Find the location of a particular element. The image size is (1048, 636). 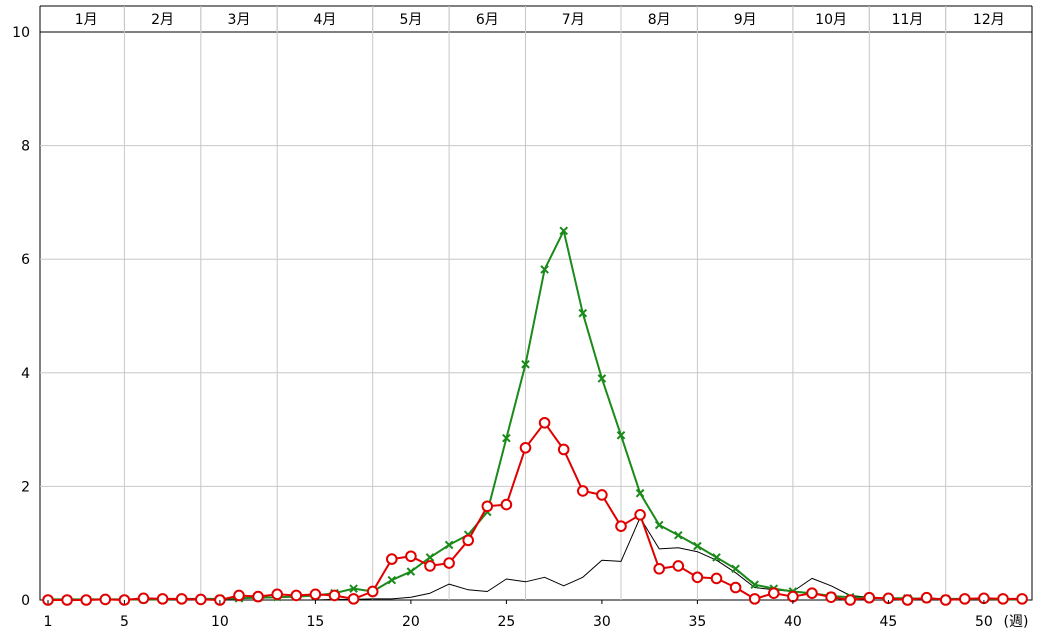

x-tick-label: 20 is located at coordinates (411, 622).